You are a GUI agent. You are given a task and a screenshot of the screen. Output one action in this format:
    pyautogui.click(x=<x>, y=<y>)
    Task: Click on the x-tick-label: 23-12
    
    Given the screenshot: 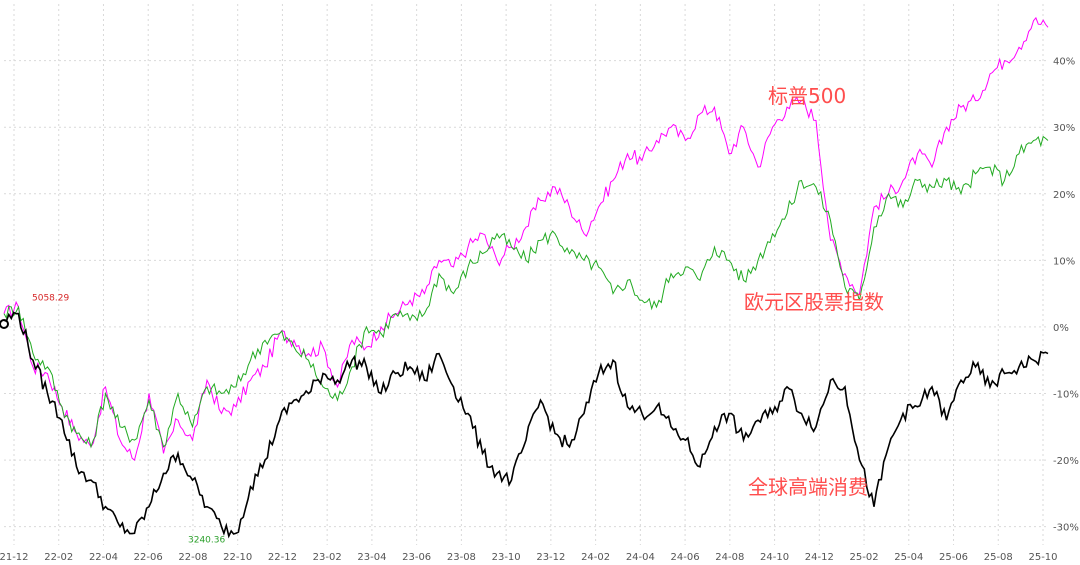 What is the action you would take?
    pyautogui.click(x=550, y=557)
    